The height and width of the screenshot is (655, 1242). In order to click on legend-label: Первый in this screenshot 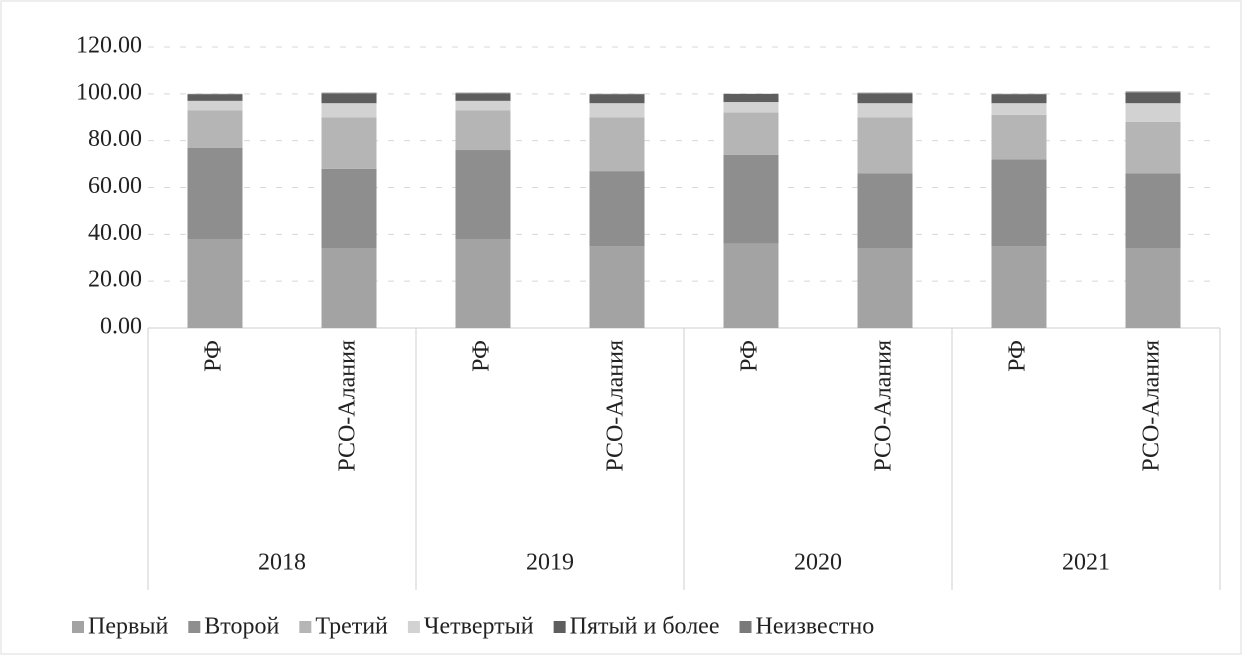, I will do `click(128, 627)`.